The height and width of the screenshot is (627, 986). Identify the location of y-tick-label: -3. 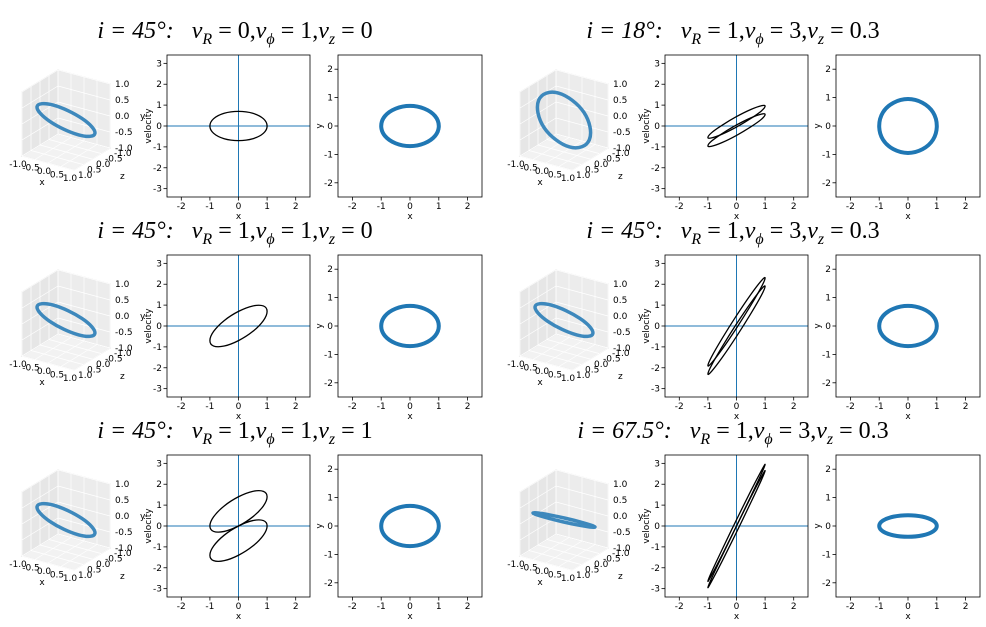
(655, 590).